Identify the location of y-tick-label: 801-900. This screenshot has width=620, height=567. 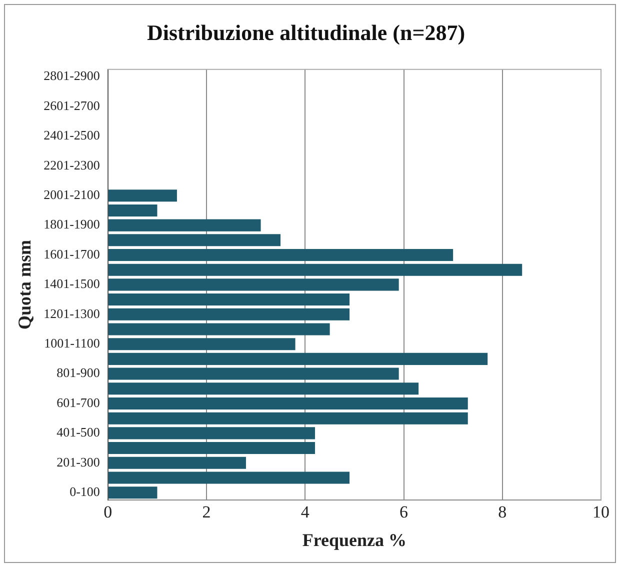
(78, 372).